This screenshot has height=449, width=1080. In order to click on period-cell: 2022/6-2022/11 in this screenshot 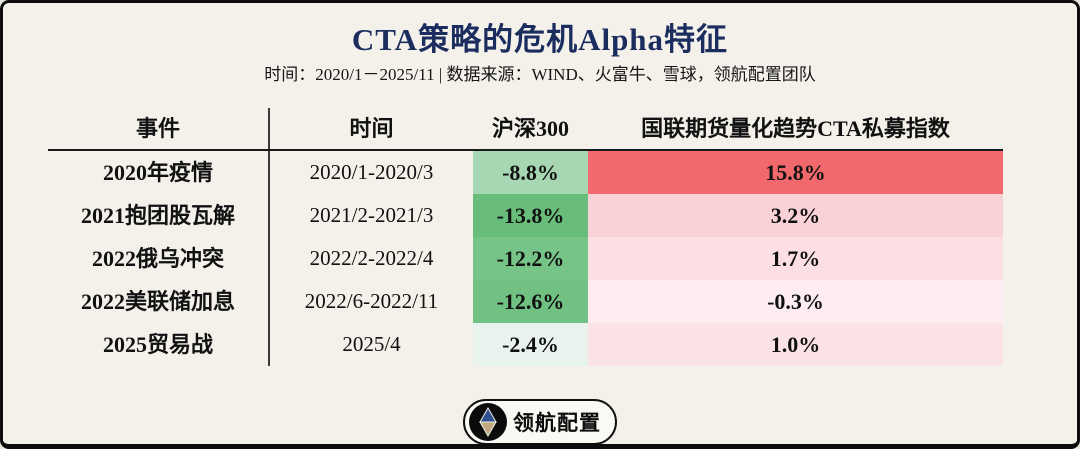, I will do `click(371, 301)`.